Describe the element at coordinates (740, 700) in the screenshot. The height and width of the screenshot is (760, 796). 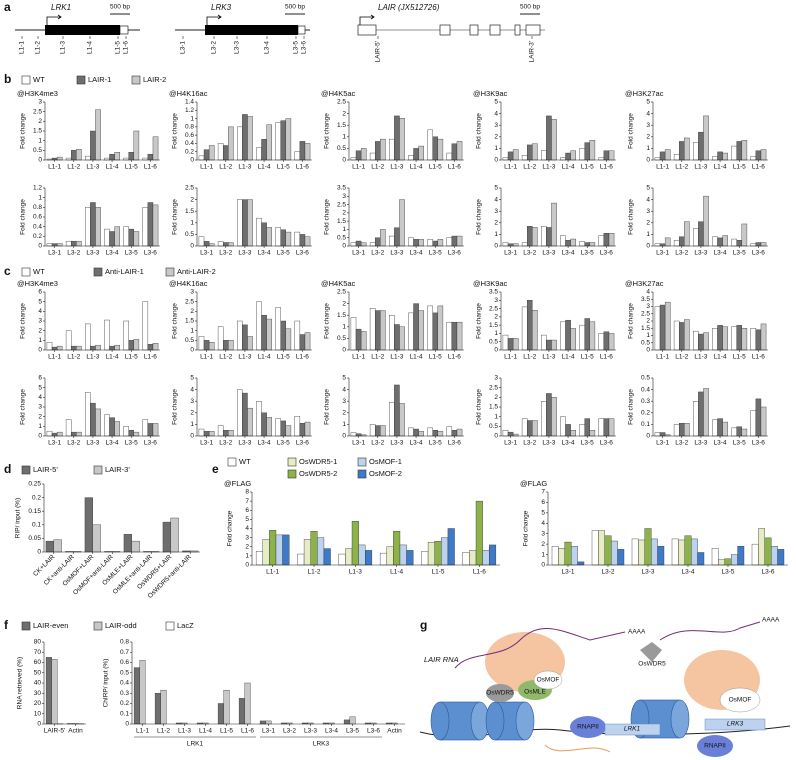
I see `label: OsMOF` at that location.